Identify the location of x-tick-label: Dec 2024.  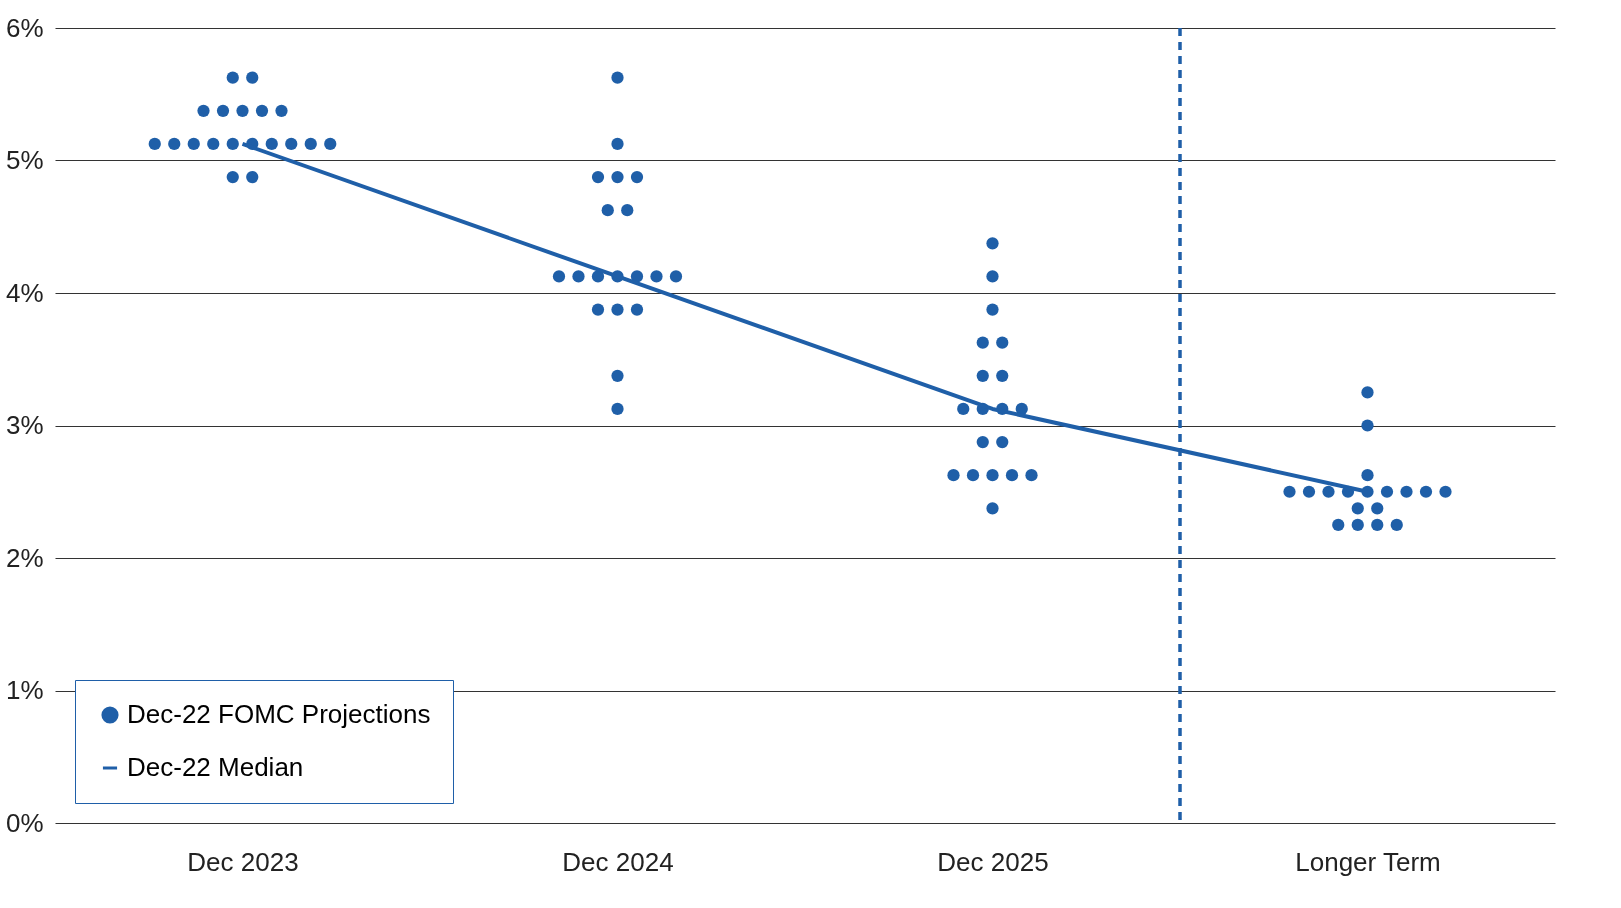
(618, 861).